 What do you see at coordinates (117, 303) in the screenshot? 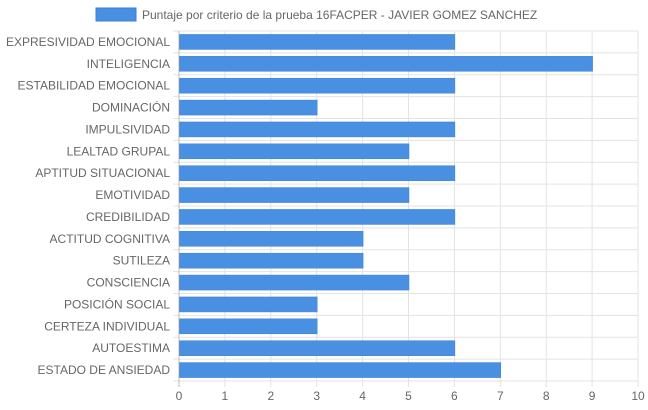
I see `category-label: POSICIÓN SOCIAL` at bounding box center [117, 303].